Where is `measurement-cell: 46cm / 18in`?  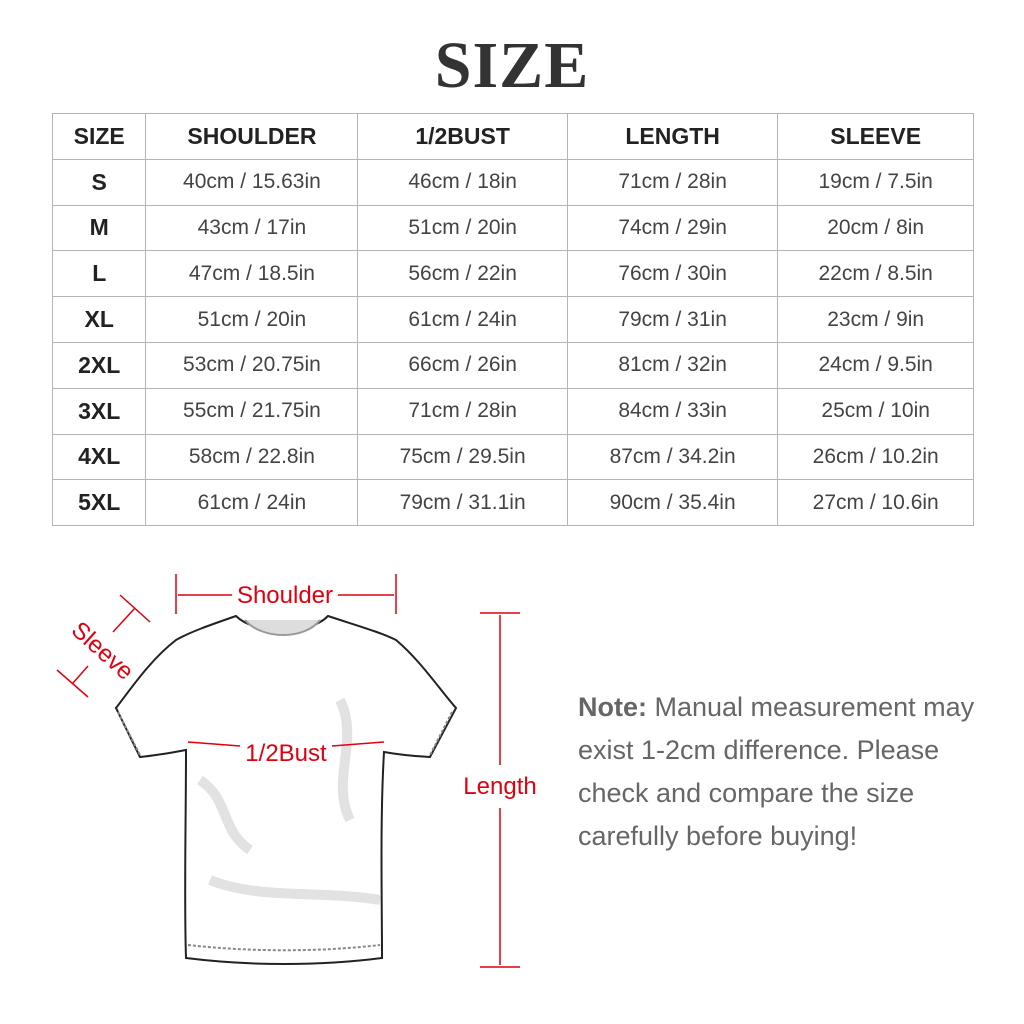 measurement-cell: 46cm / 18in is located at coordinates (462, 182).